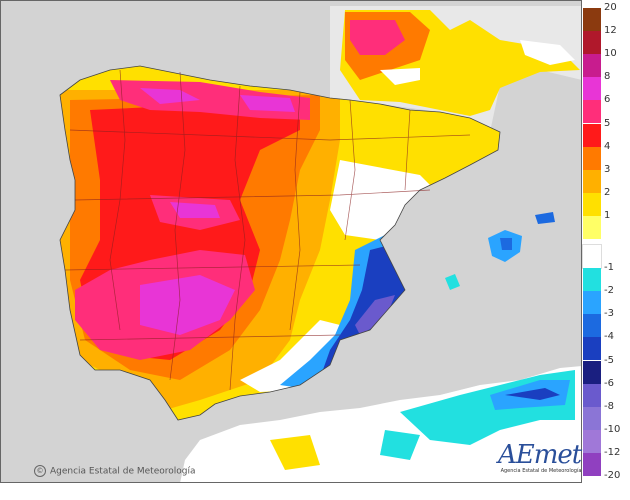  I want to click on credit-text: Agencia Estatal de Meteorología, so click(123, 471).